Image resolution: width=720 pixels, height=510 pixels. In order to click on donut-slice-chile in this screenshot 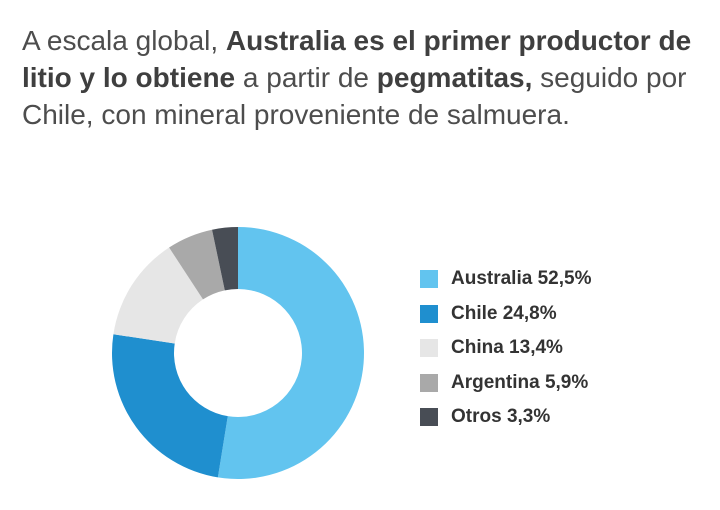, I will do `click(169, 406)`.